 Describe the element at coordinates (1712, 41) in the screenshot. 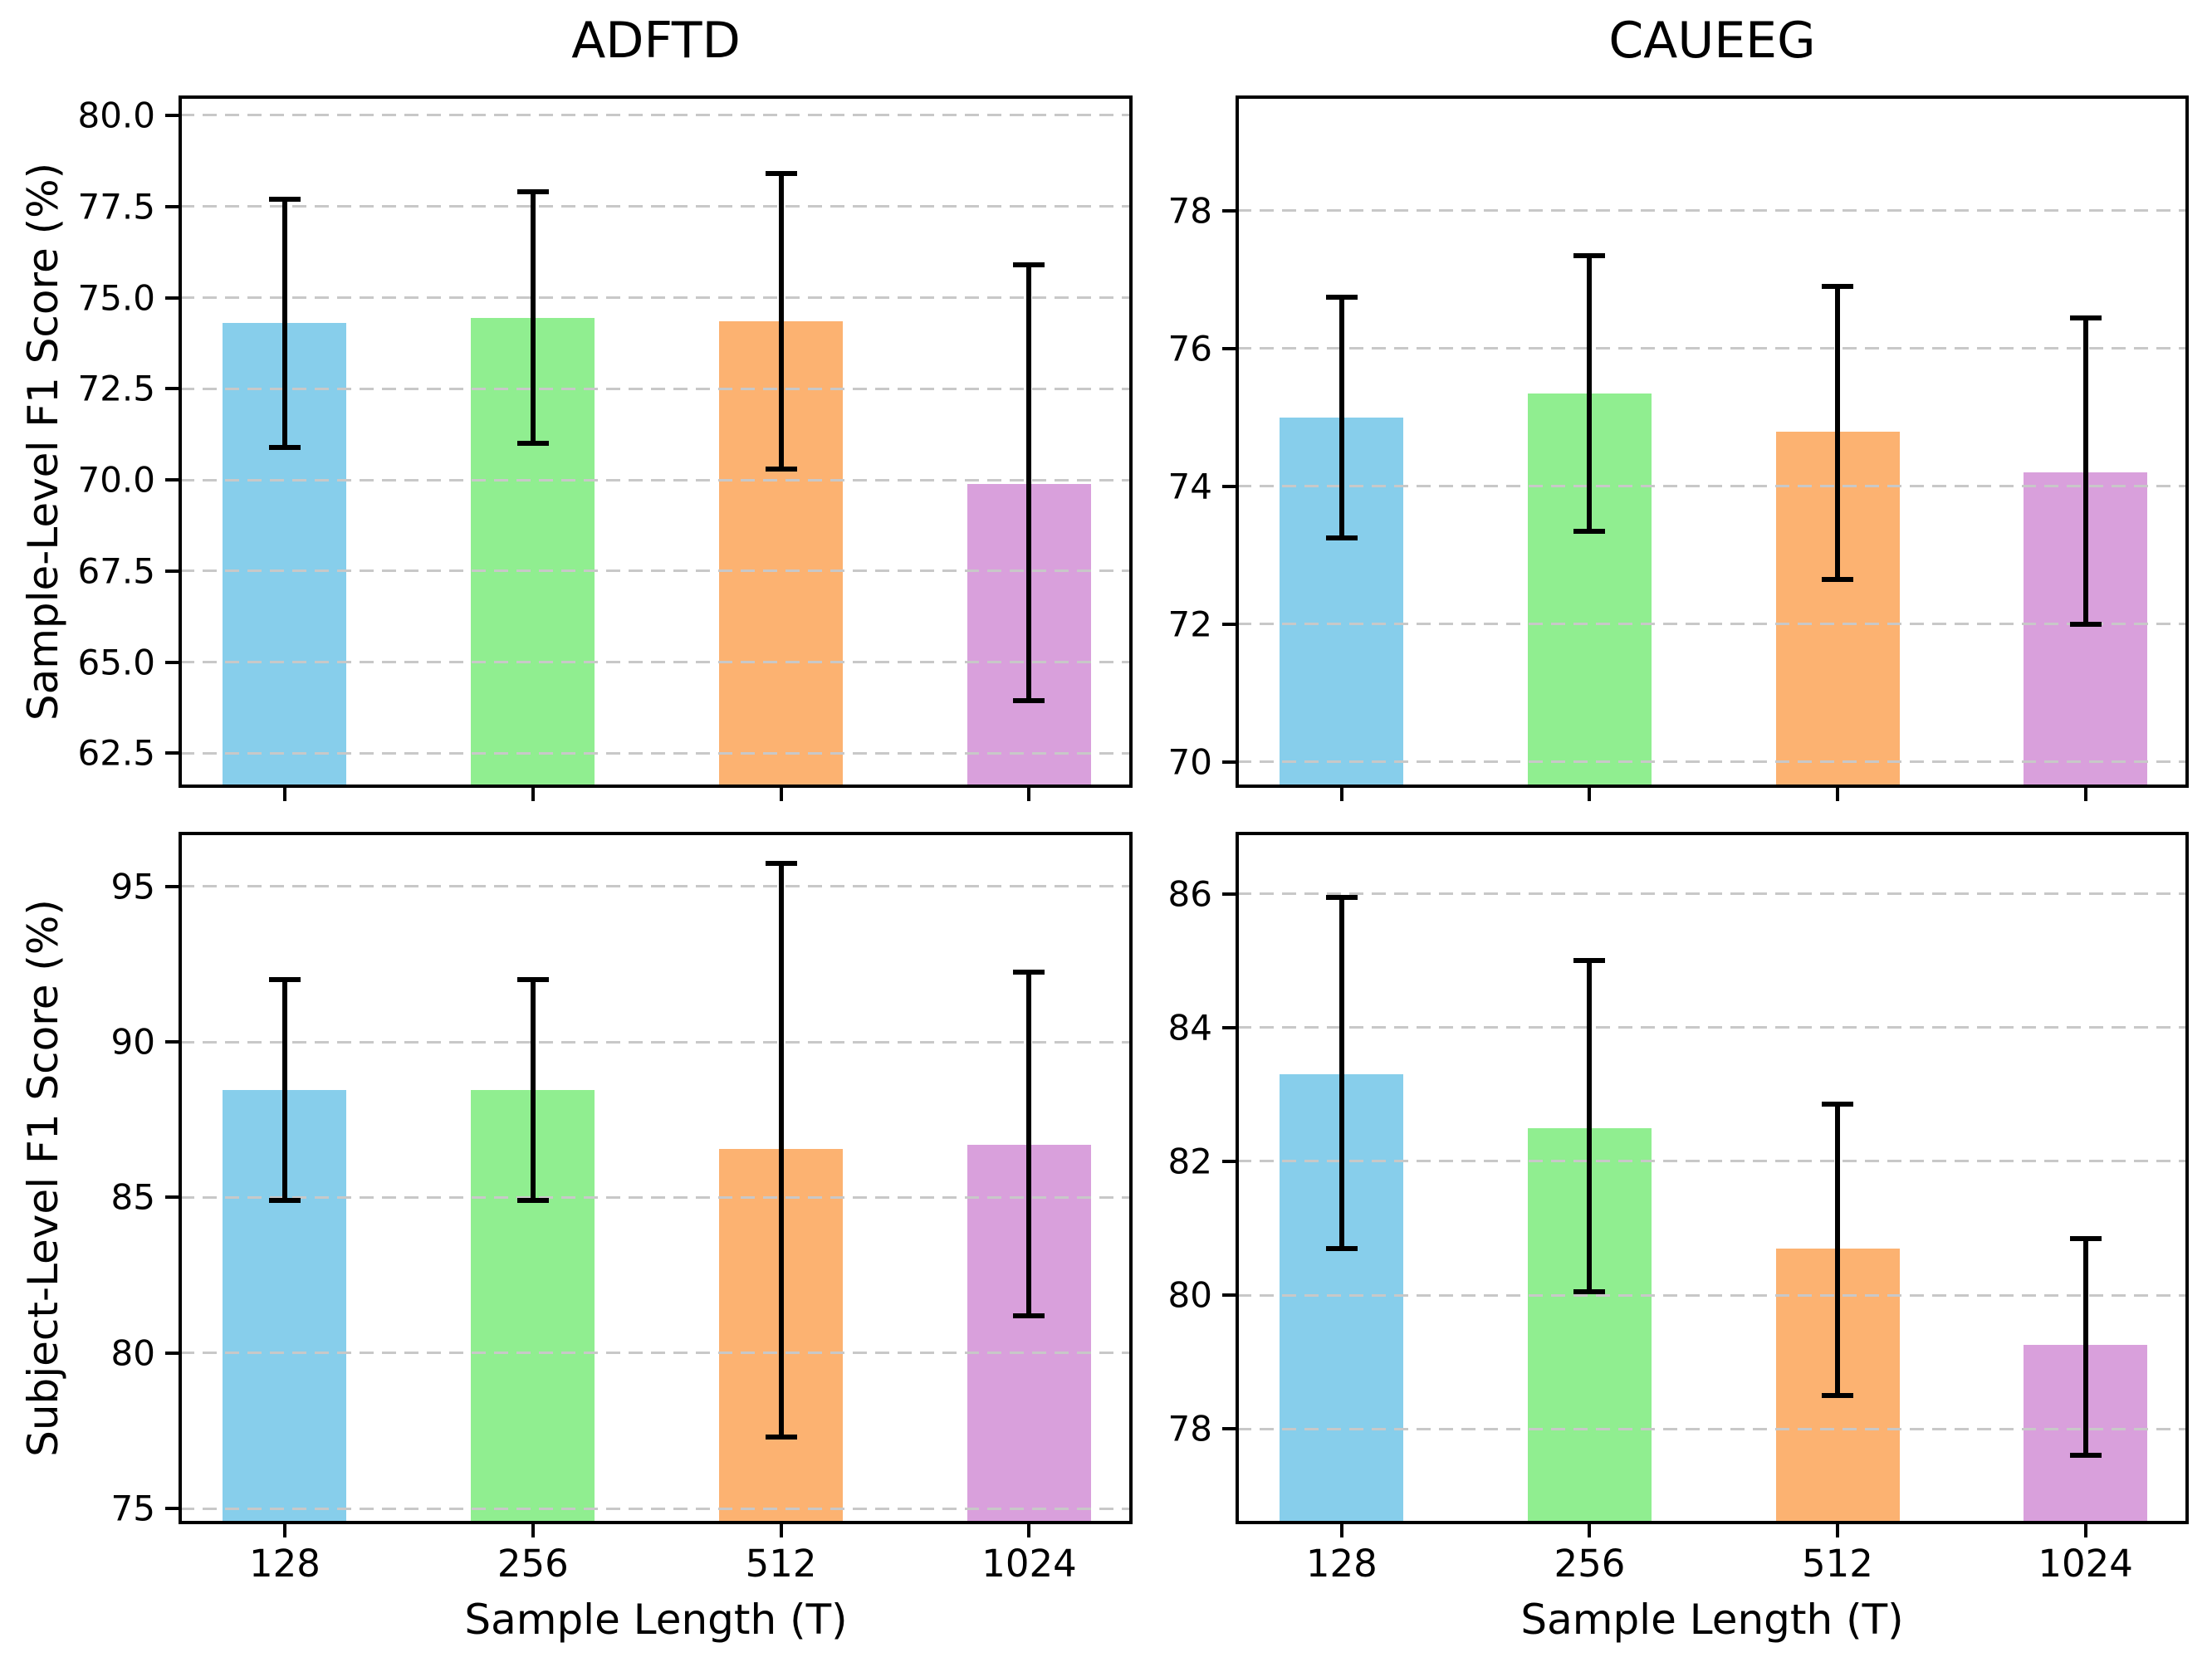

I see `subplot-title-caueeg: CAUEEG` at that location.